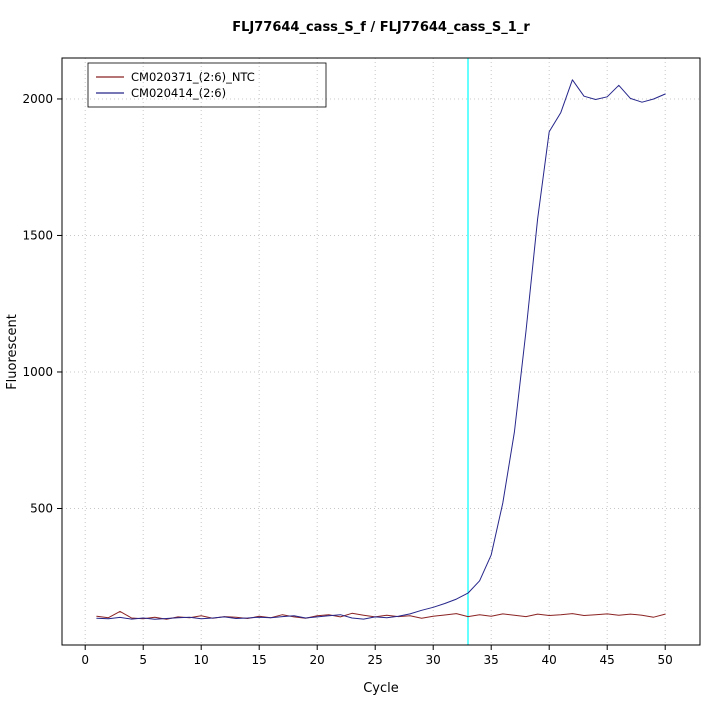 The image size is (720, 720). I want to click on x-axis-label: Cycle, so click(381, 688).